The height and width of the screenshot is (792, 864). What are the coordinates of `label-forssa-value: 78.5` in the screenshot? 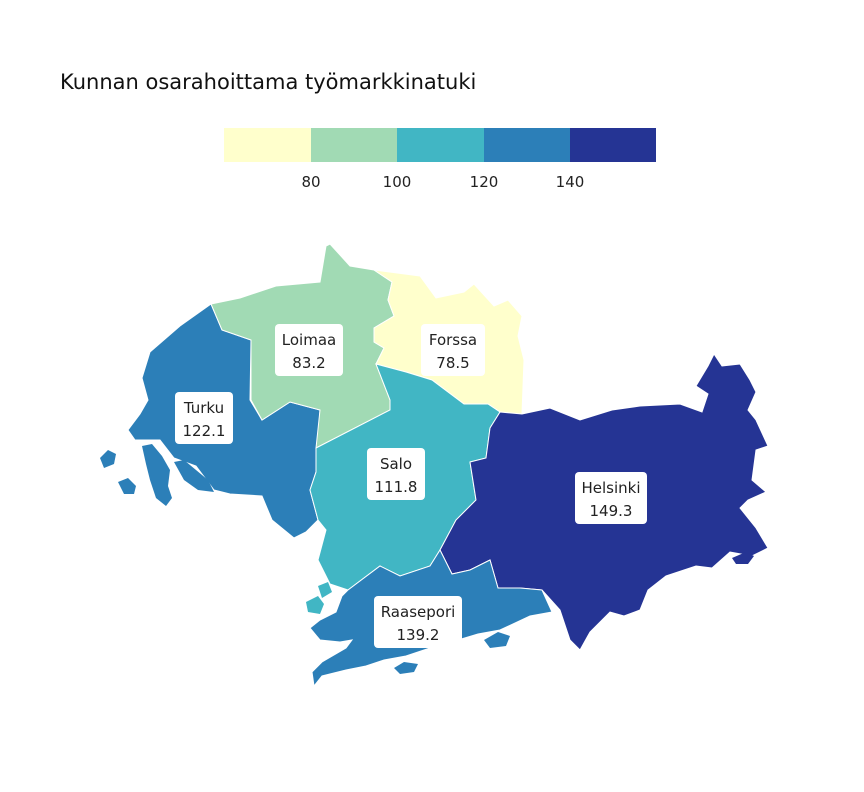 It's located at (452, 363).